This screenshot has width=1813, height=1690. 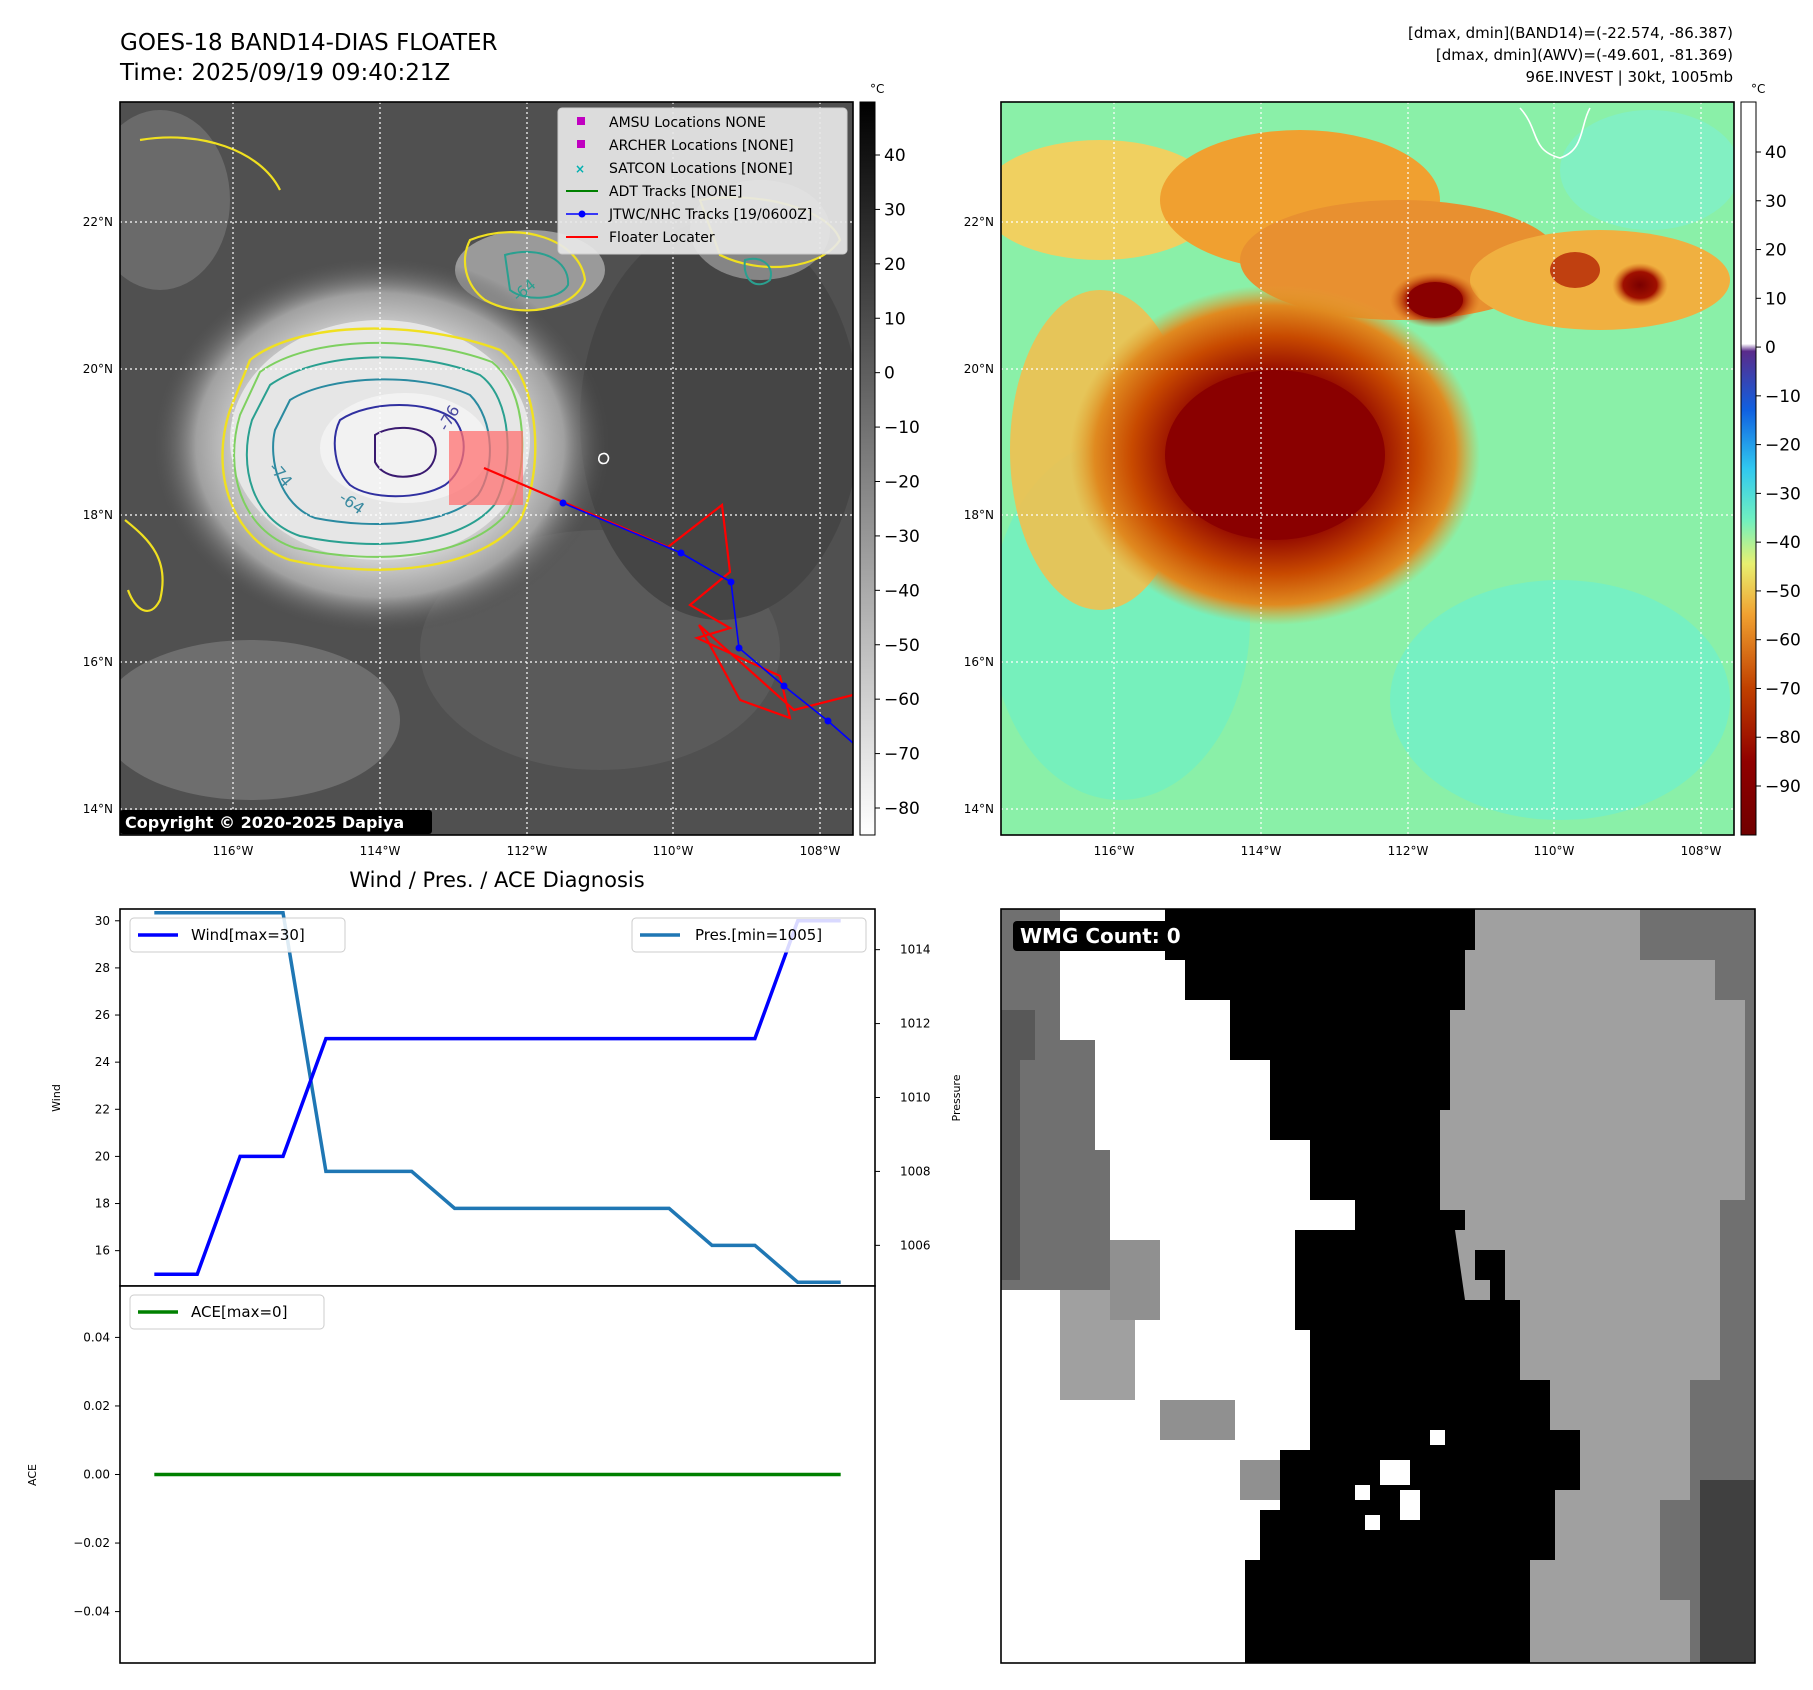 I want to click on ir-colorbar-unit: °C, so click(x=877, y=89).